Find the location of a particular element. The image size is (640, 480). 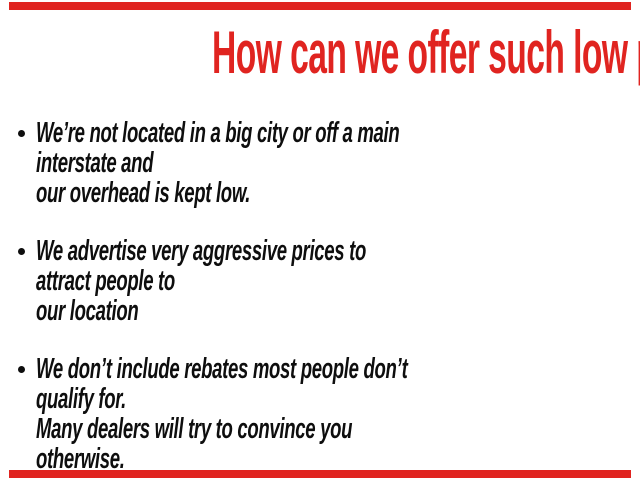

top-divider-bar is located at coordinates (320, 6).